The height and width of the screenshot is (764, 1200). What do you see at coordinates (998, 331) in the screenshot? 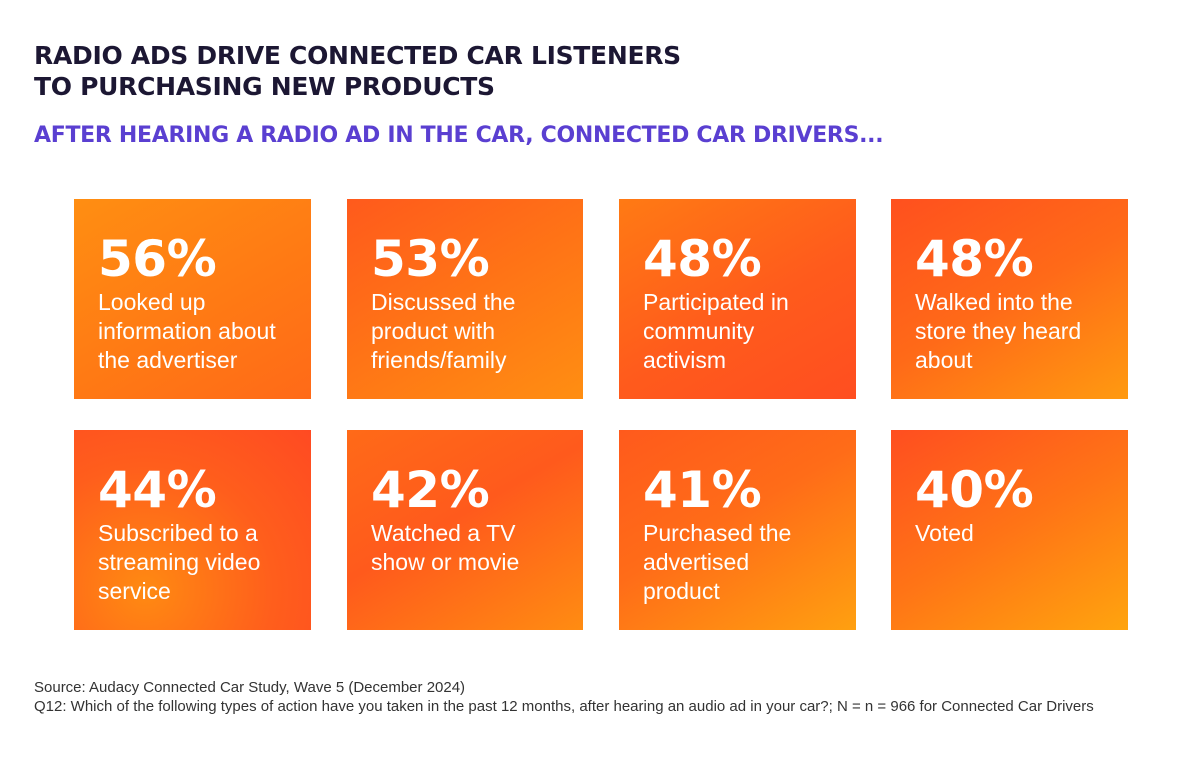
I see `stat-label: Walked into the store they heard about` at bounding box center [998, 331].